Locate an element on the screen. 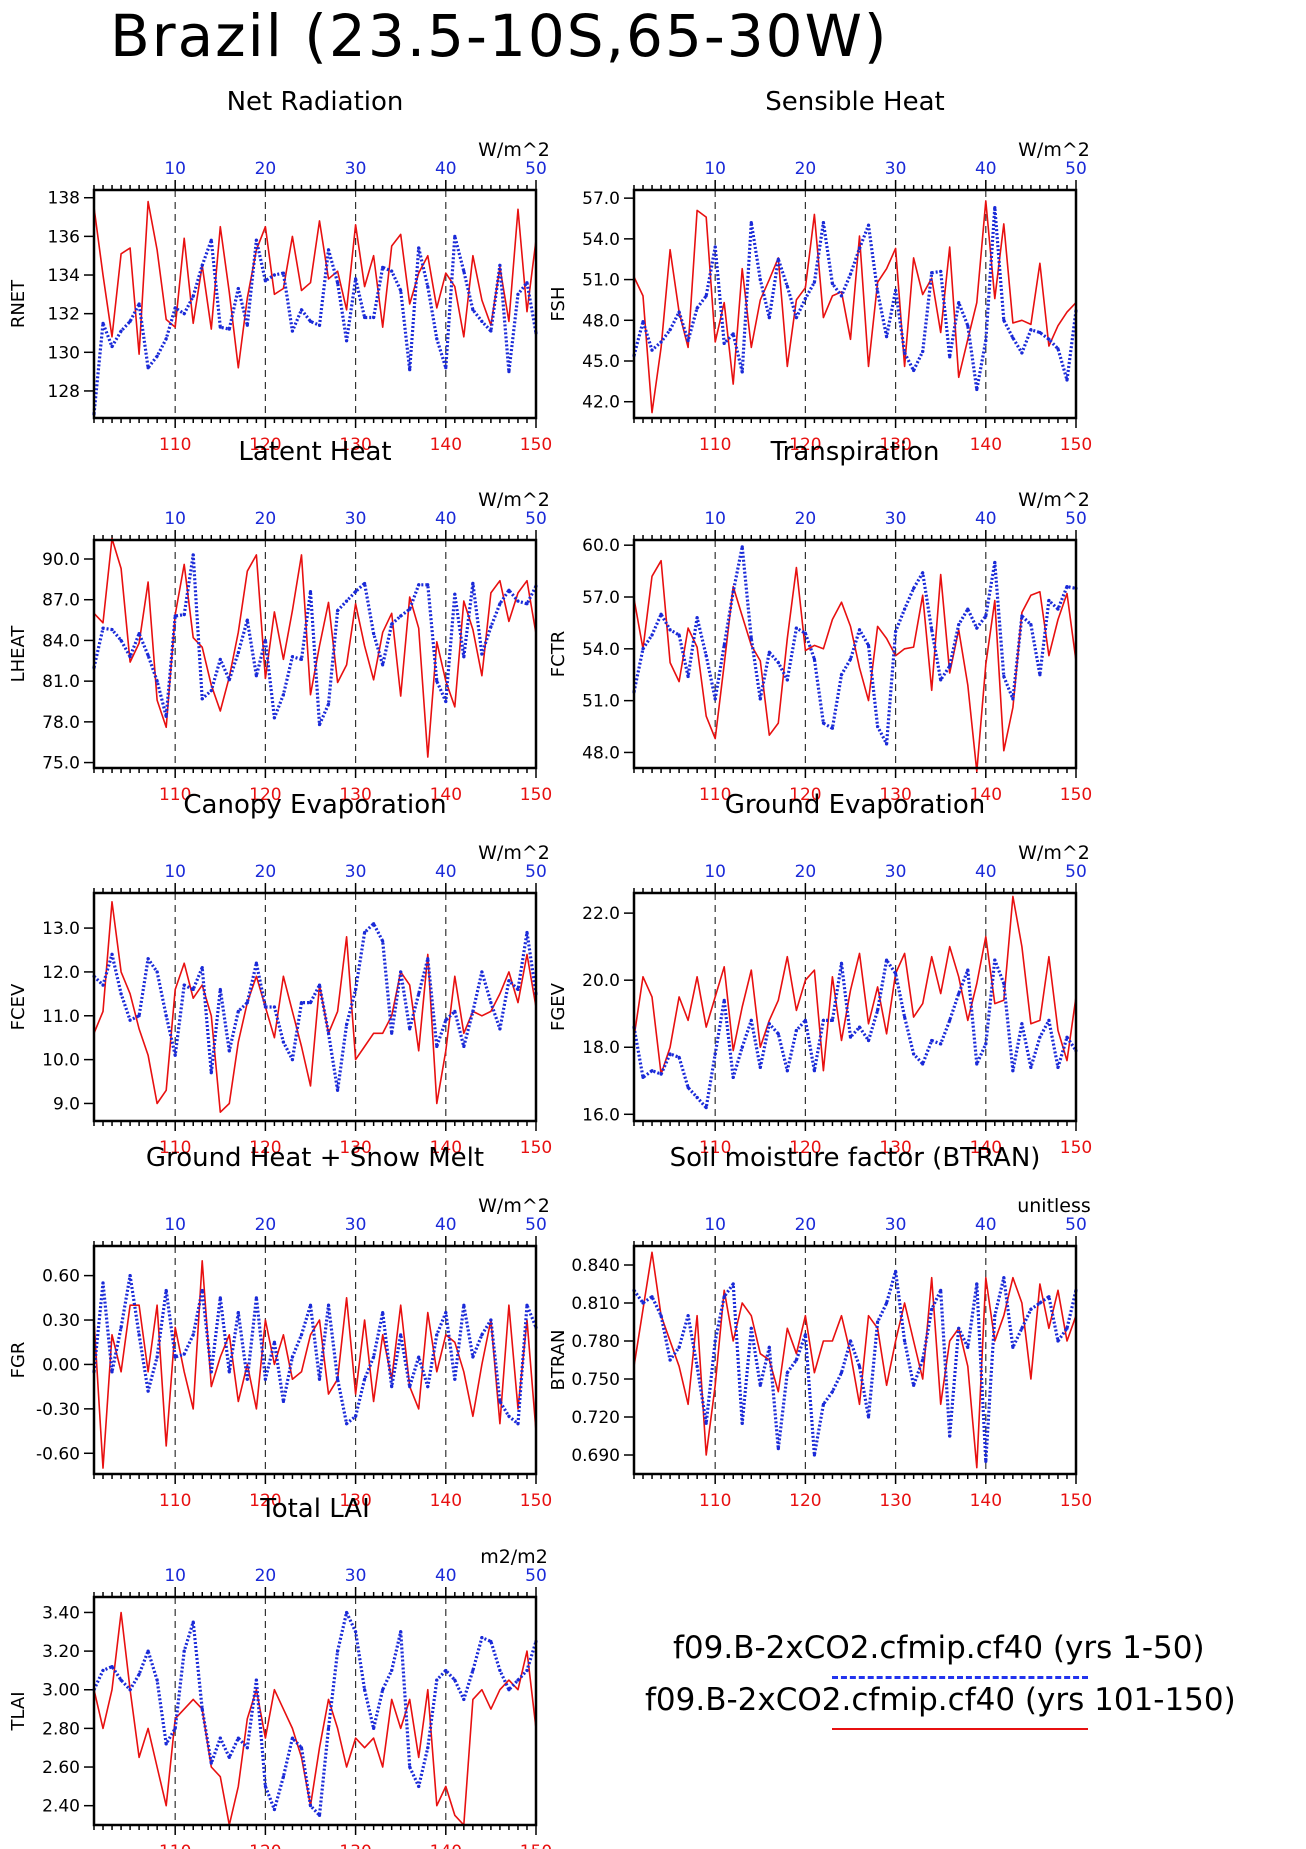 The width and height of the screenshot is (1306, 1849). y-tick-label: 0.840 is located at coordinates (595, 1266).